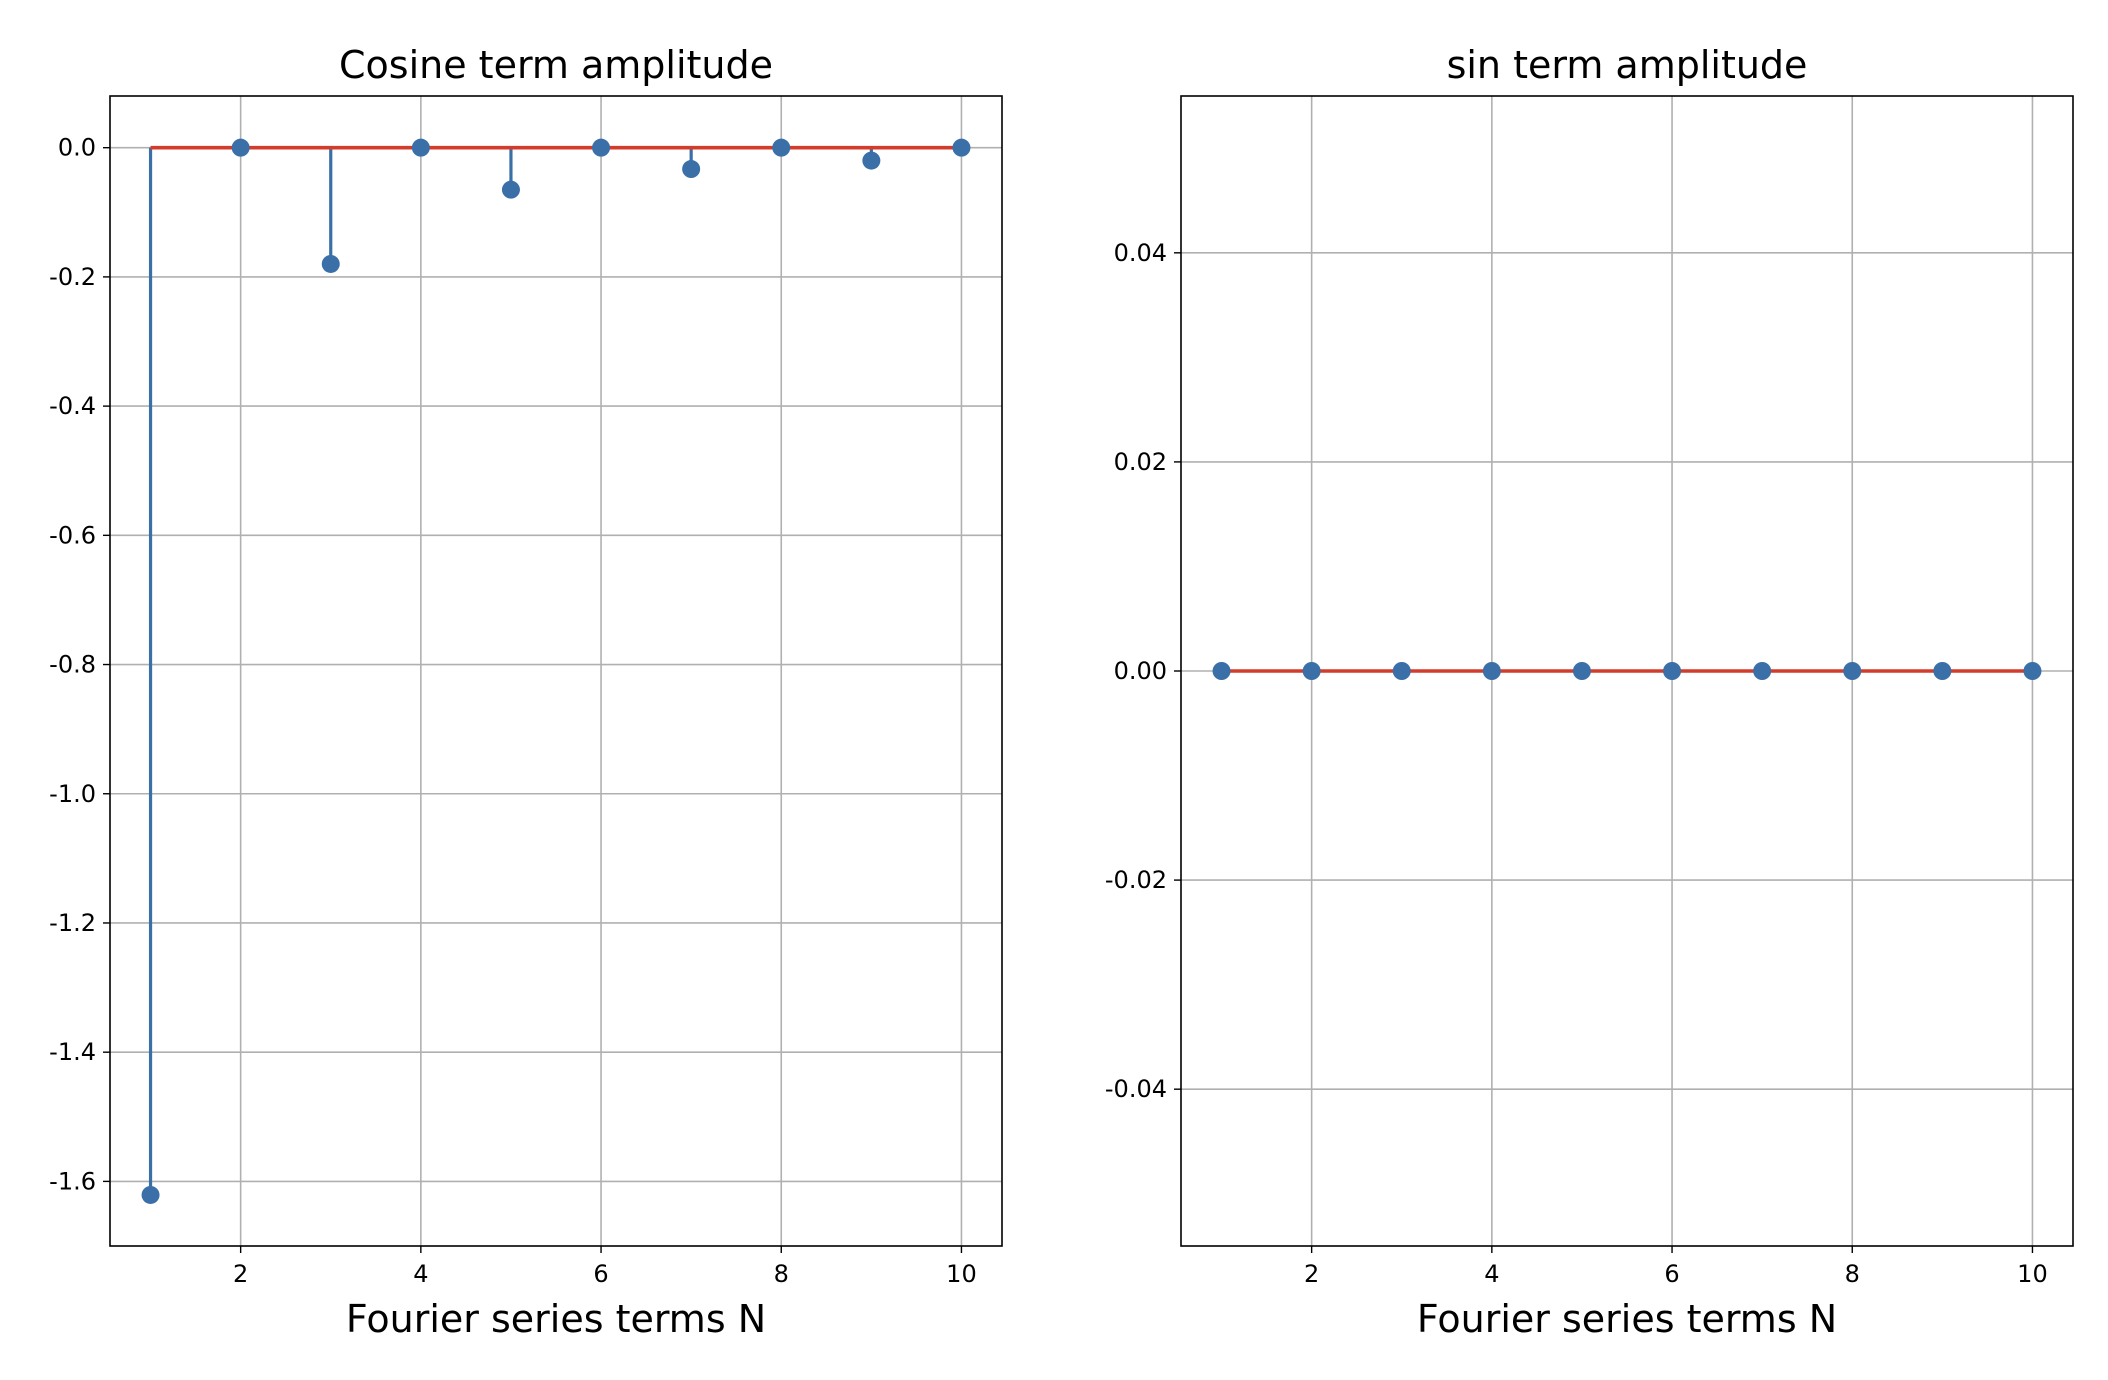 This screenshot has height=1380, width=2108. I want to click on y-tick-label: 0.04, so click(1140, 253).